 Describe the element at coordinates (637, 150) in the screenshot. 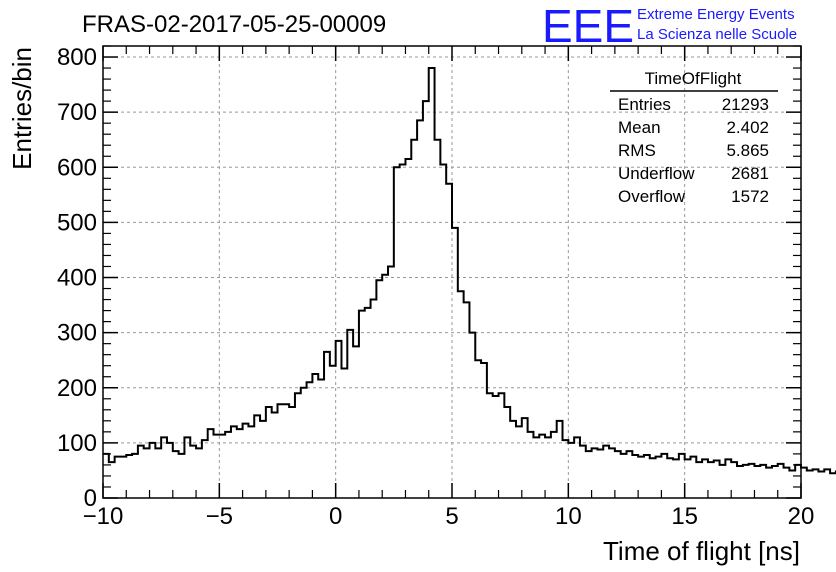

I see `stats-label-rms: RMS` at that location.